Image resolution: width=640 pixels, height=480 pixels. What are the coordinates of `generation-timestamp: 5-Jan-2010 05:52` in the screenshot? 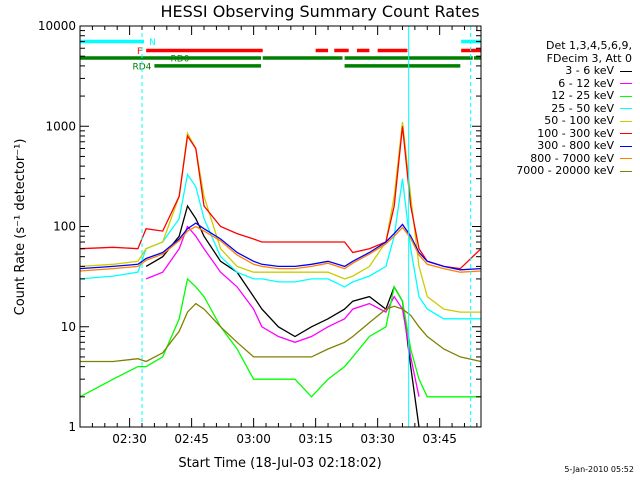 It's located at (599, 469).